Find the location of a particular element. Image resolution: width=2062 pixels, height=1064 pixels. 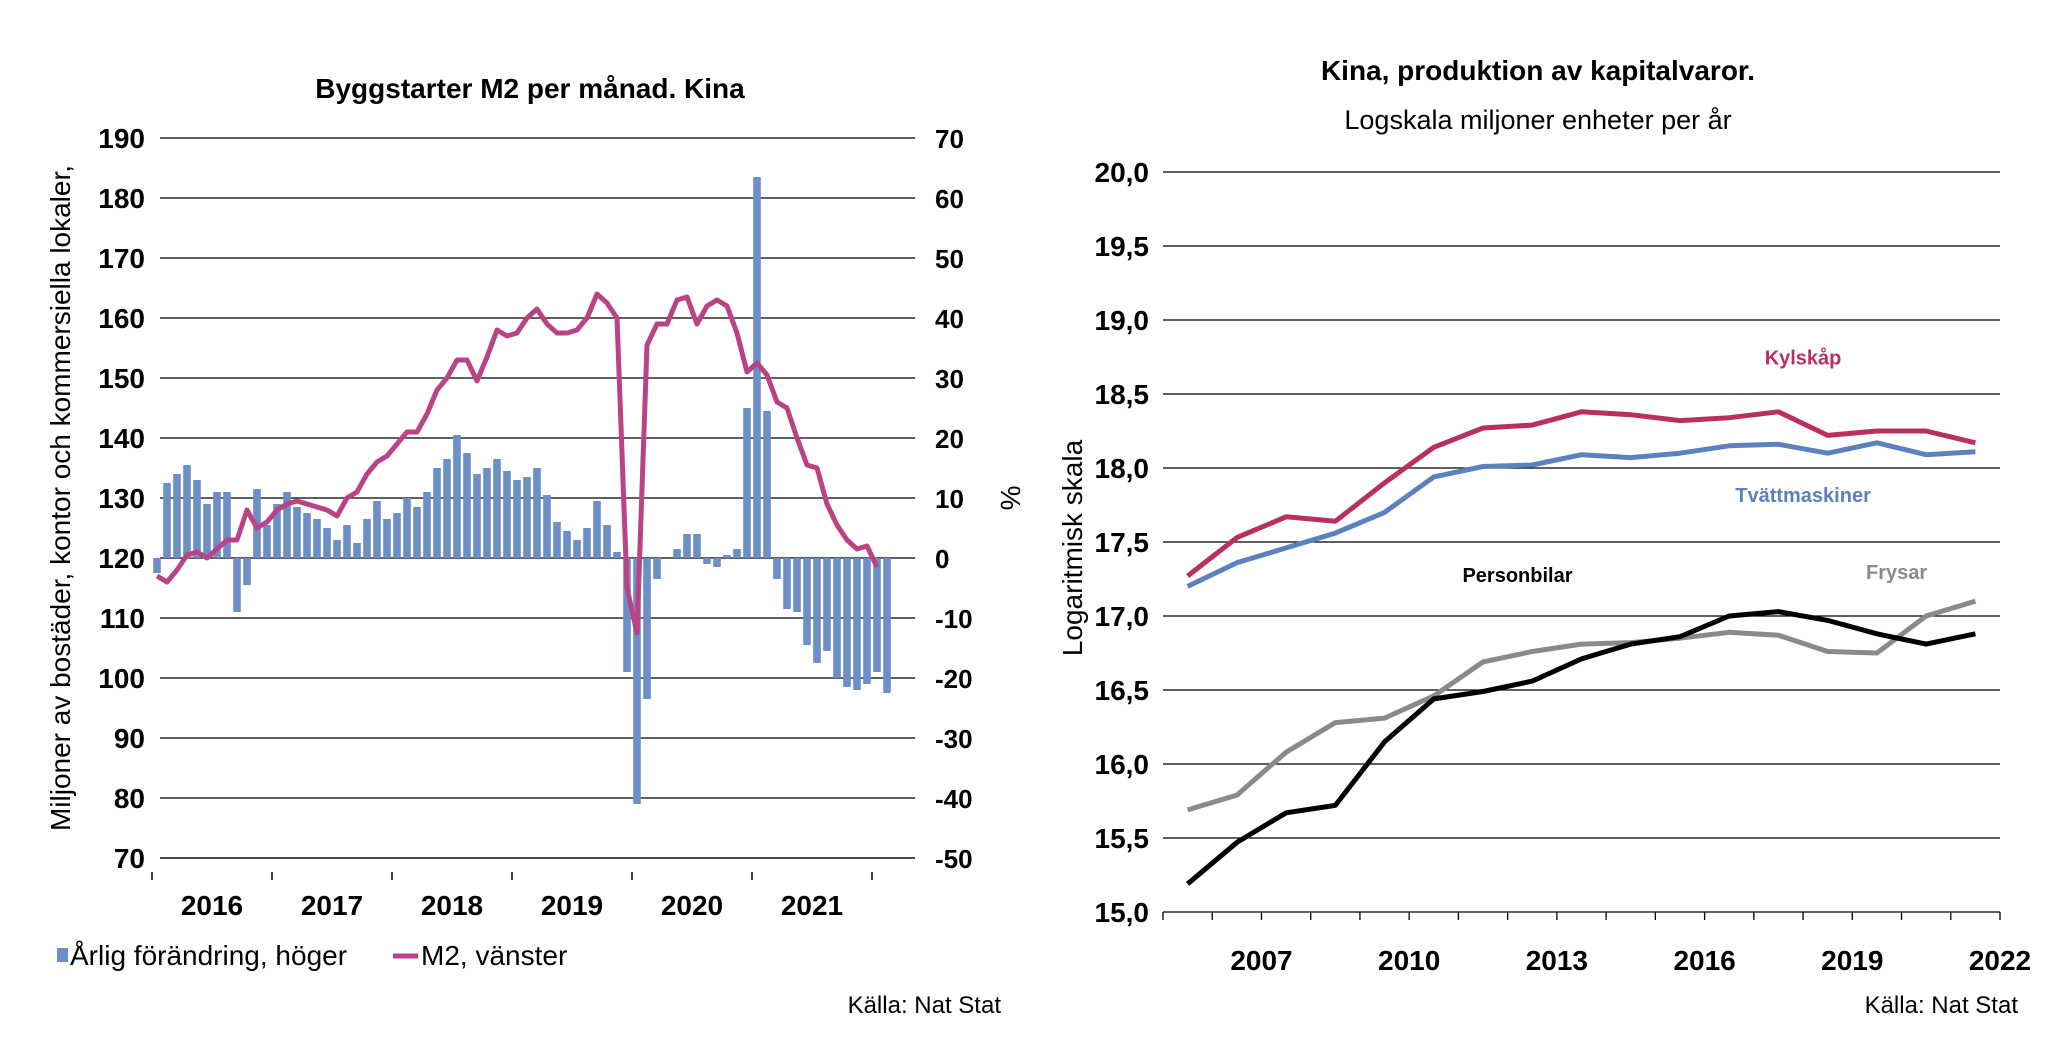

left-x-tick-label: 2017 is located at coordinates (332, 905).